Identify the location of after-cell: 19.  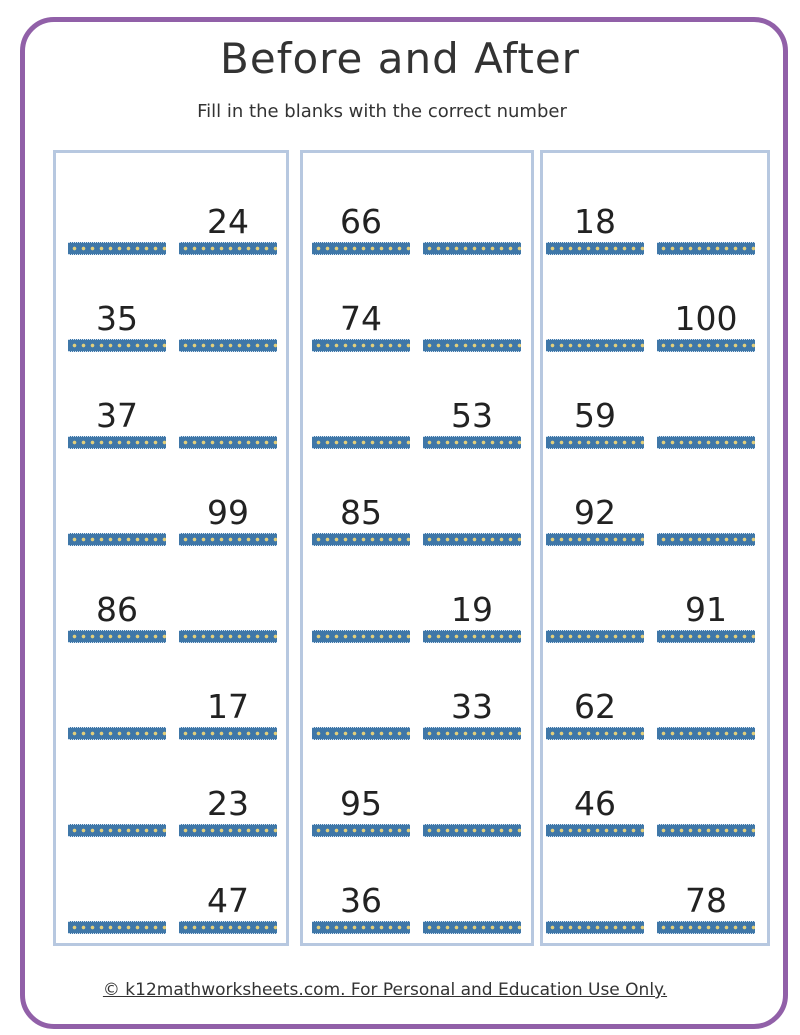
(472, 594).